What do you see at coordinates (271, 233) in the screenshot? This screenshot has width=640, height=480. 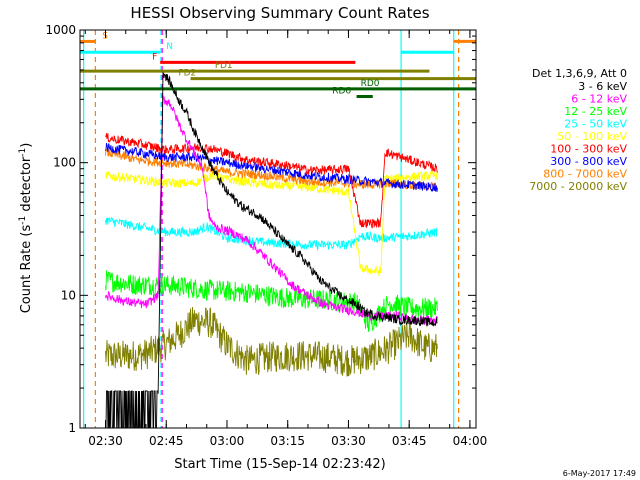 I see `series-line-25-50-kev` at bounding box center [271, 233].